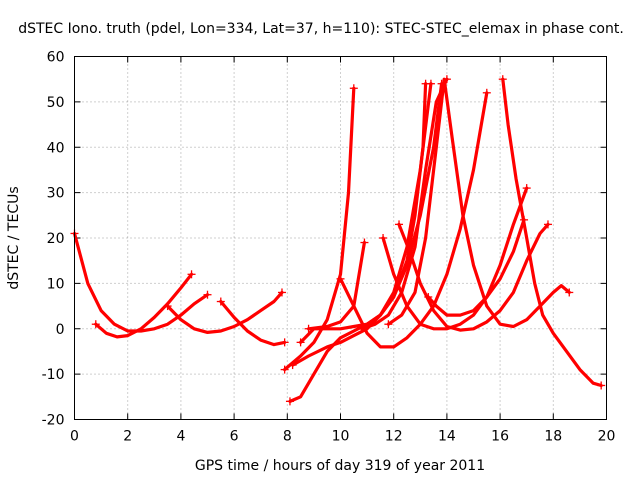  Describe the element at coordinates (287, 437) in the screenshot. I see `x-tick-label: 8` at that location.